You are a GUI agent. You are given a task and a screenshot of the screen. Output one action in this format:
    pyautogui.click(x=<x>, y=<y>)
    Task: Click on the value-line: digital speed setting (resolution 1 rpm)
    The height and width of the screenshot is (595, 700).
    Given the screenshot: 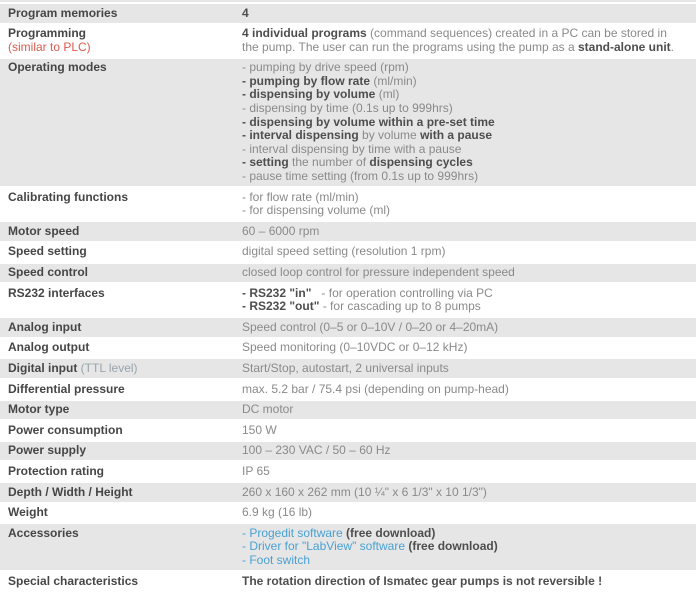 What is the action you would take?
    pyautogui.click(x=462, y=252)
    